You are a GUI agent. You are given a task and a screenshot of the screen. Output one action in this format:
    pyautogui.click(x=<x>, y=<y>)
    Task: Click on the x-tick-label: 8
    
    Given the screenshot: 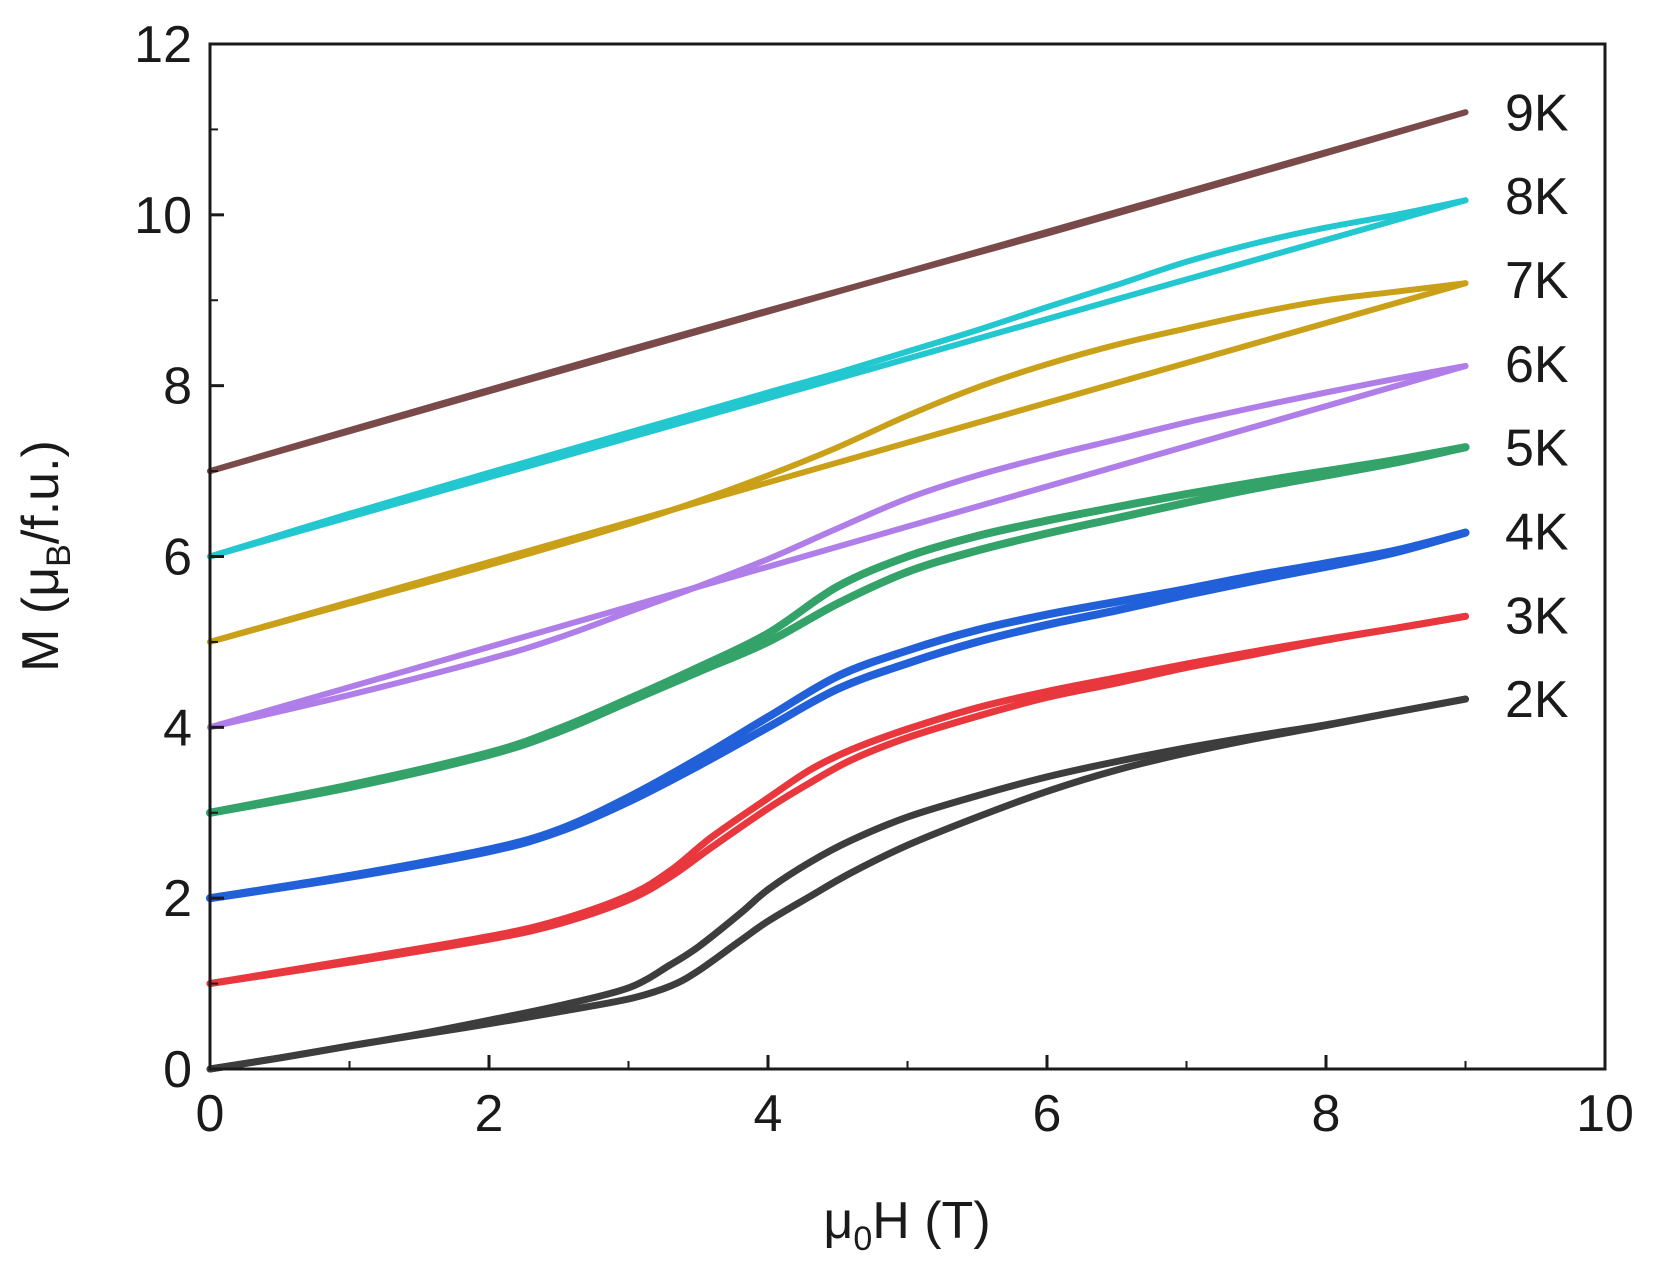 What is the action you would take?
    pyautogui.click(x=1326, y=1114)
    